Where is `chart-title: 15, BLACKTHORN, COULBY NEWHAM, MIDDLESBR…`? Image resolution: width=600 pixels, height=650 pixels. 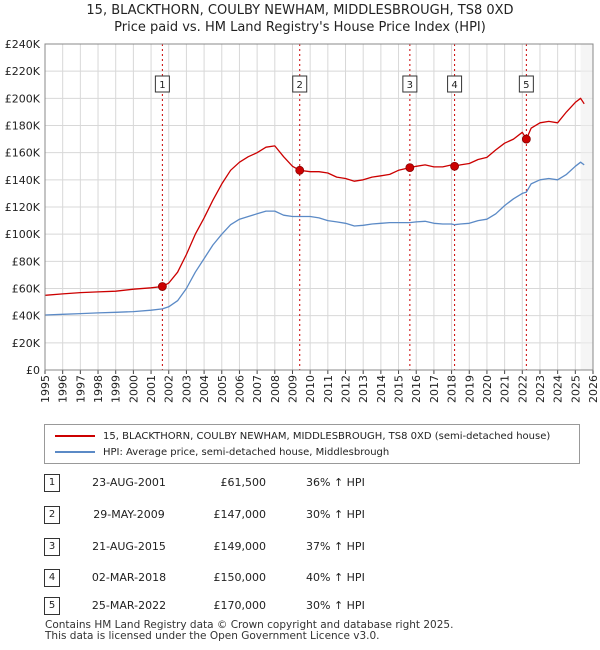 chart-title: 15, BLACKTHORN, COULBY NEWHAM, MIDDLESBR… is located at coordinates (300, 10).